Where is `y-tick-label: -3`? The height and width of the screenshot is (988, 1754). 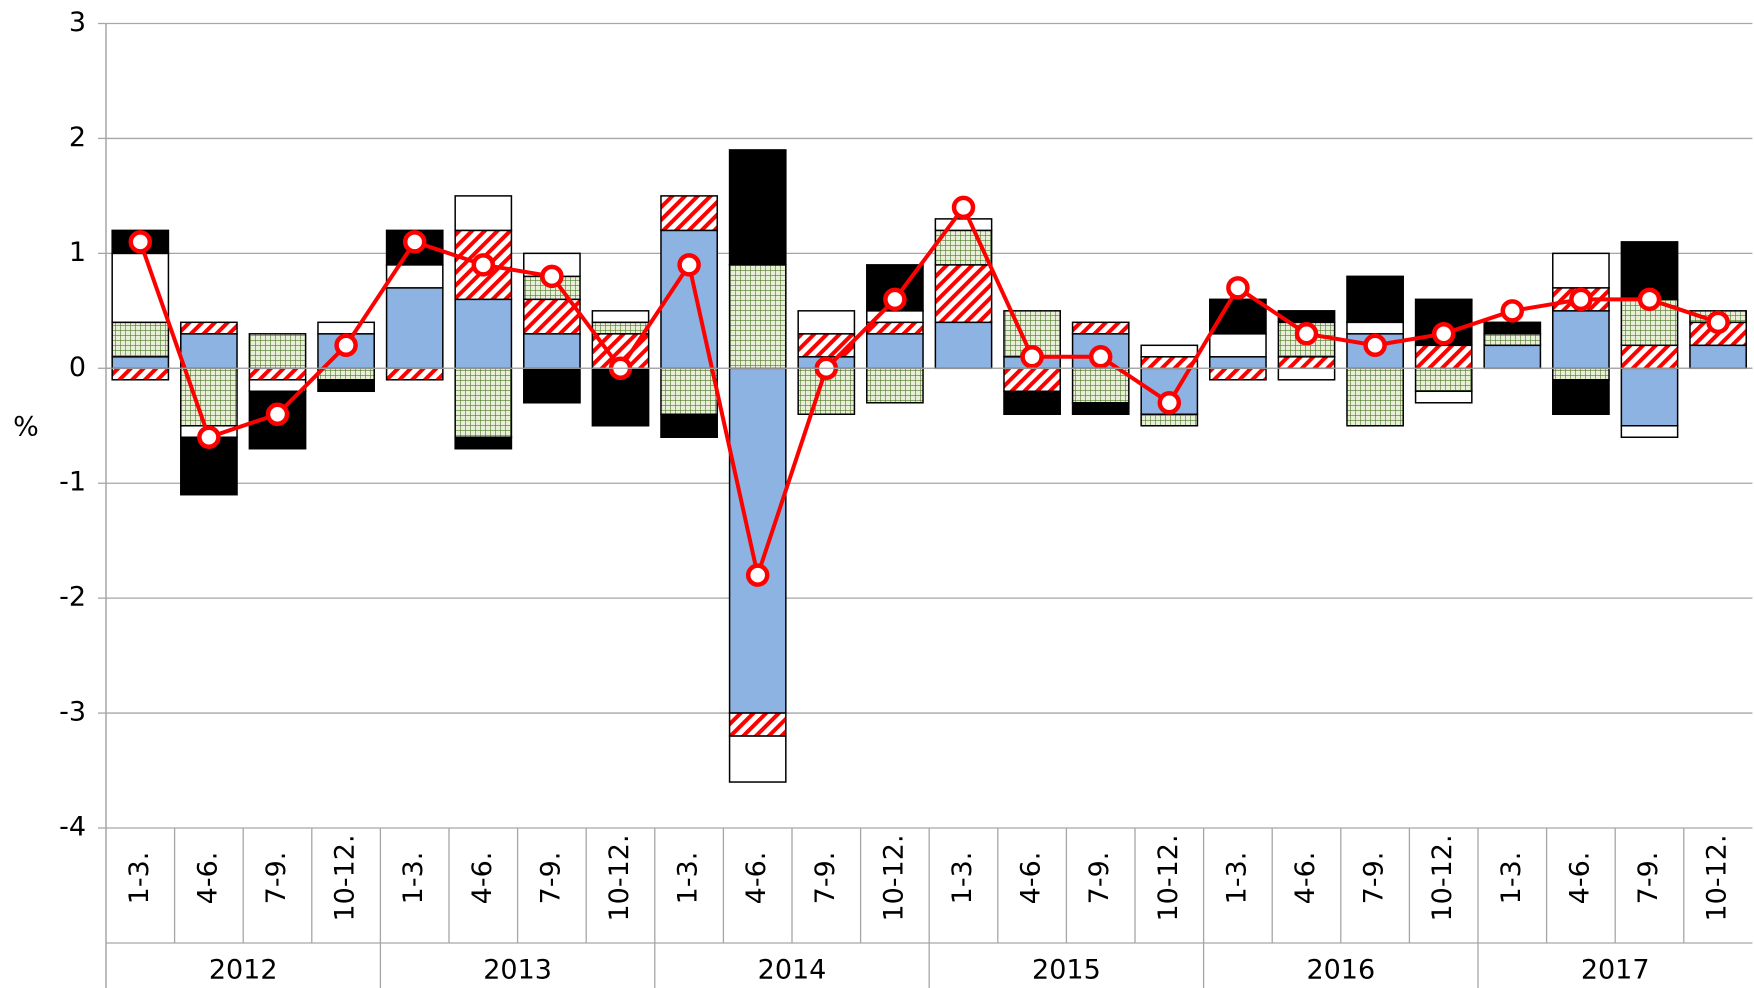 y-tick-label: -3 is located at coordinates (72, 712).